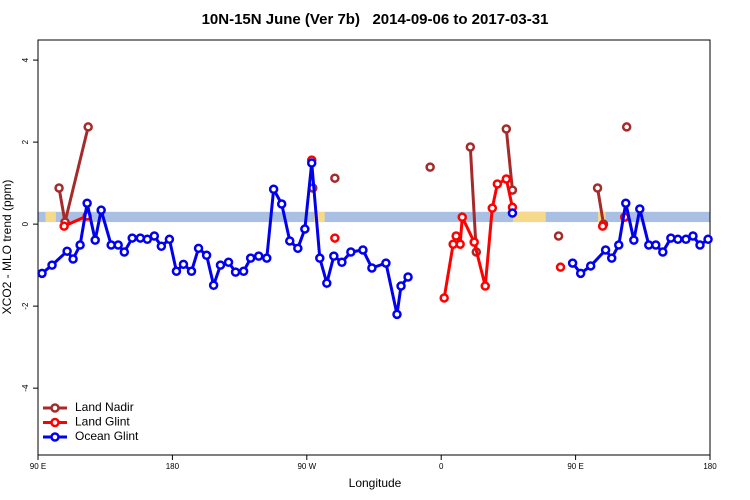 The width and height of the screenshot is (750, 500). What do you see at coordinates (25, 59) in the screenshot?
I see `y-tick-label: 4` at bounding box center [25, 59].